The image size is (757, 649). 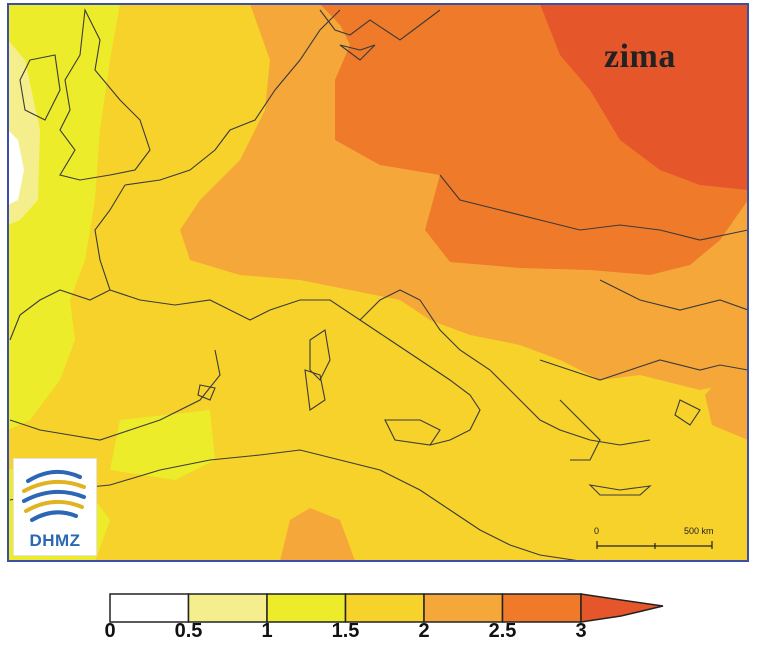 What do you see at coordinates (55, 540) in the screenshot?
I see `logo-text: DHMZ` at bounding box center [55, 540].